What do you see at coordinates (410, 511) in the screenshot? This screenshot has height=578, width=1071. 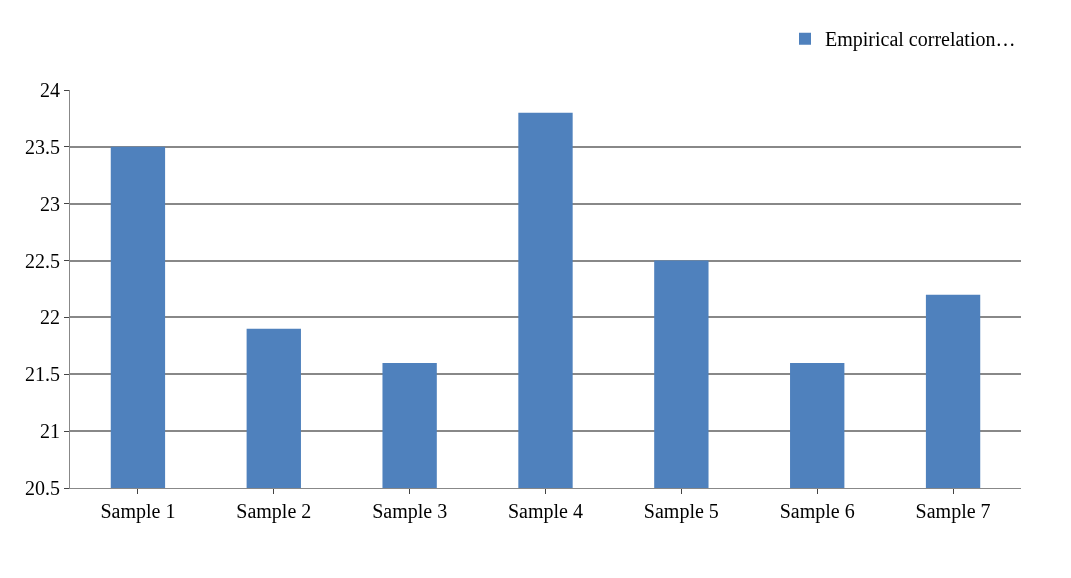 I see `x-tick-label: Sample 3` at bounding box center [410, 511].